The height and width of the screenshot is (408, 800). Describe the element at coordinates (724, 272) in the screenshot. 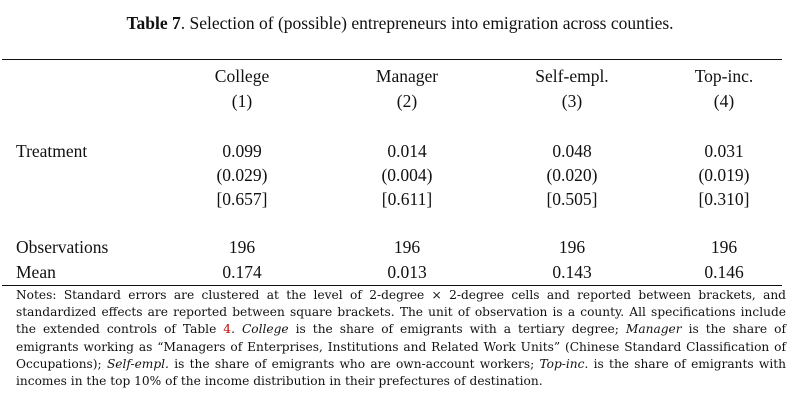

I see `mean-cell: 0.146` at that location.